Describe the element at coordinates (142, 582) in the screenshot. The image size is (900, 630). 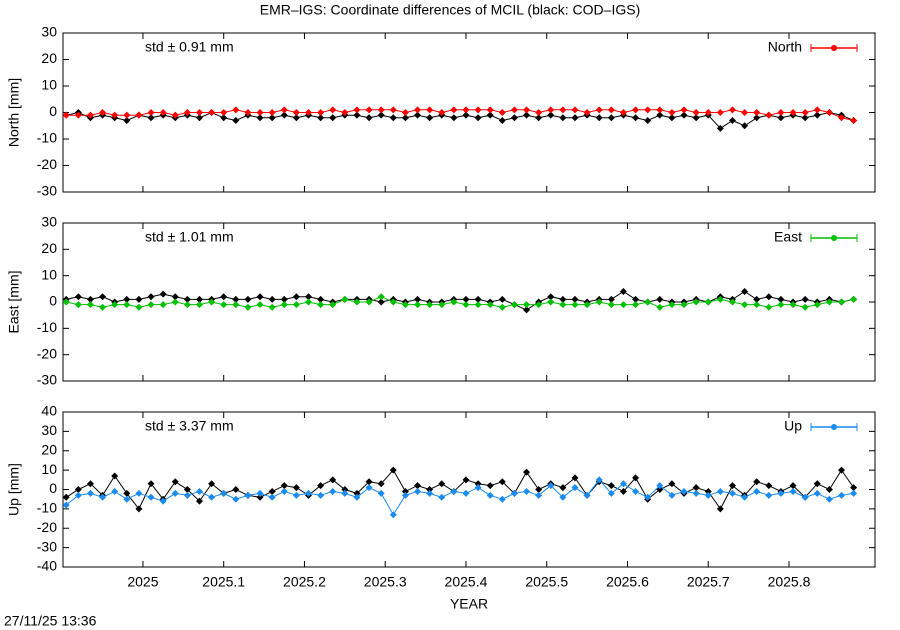
I see `x-tick-label: 2025` at that location.